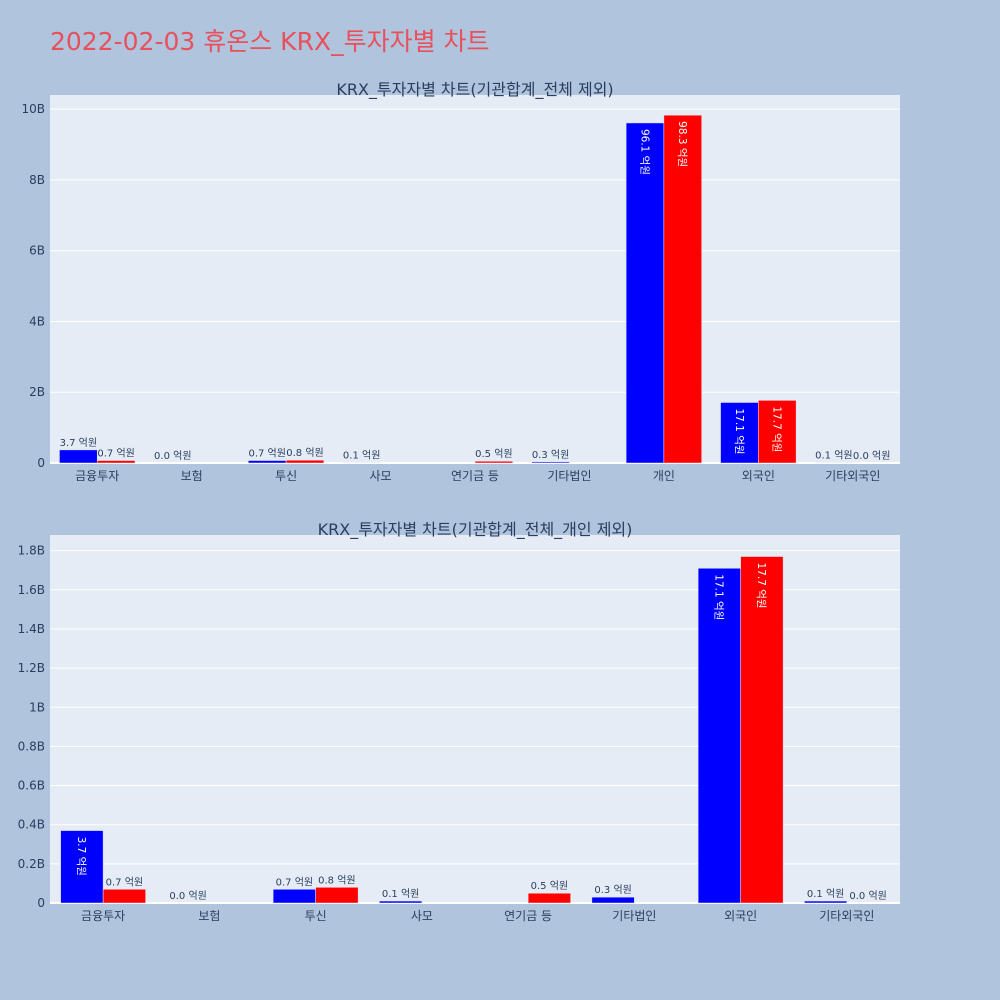 The width and height of the screenshot is (1000, 1000). Describe the element at coordinates (37, 180) in the screenshot. I see `y-tick-label: 8B` at that location.